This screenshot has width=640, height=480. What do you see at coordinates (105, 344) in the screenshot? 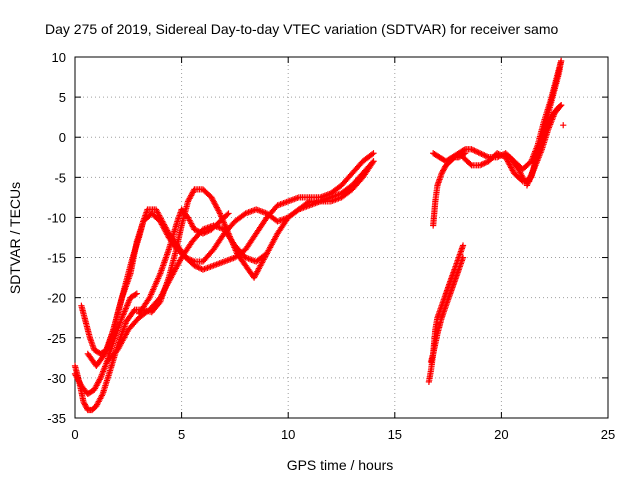
I see `series-arc-b` at bounding box center [105, 344].